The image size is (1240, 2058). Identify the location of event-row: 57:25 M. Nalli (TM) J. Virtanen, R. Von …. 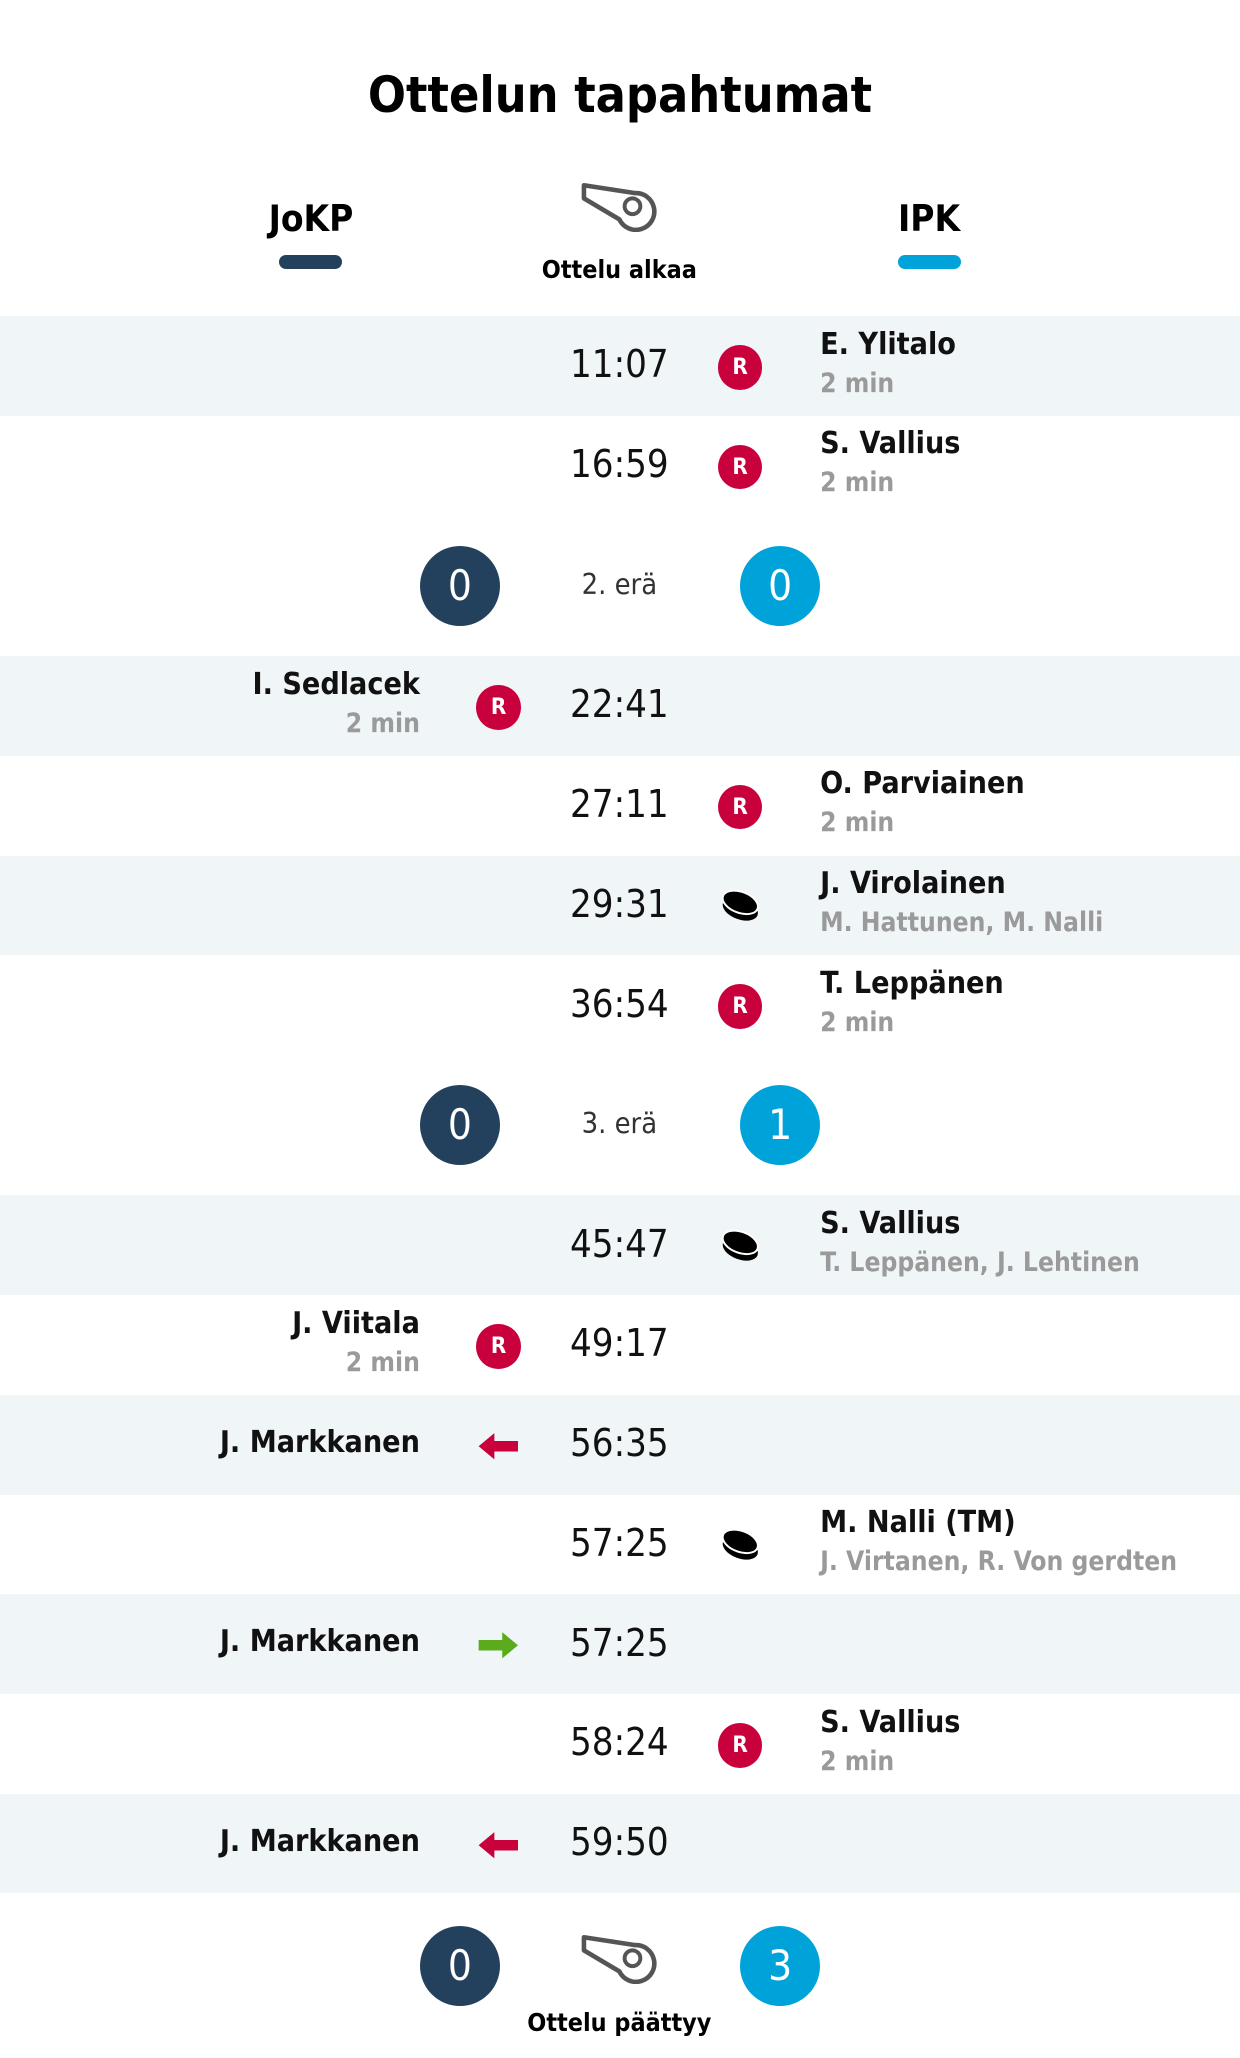
(620, 1545).